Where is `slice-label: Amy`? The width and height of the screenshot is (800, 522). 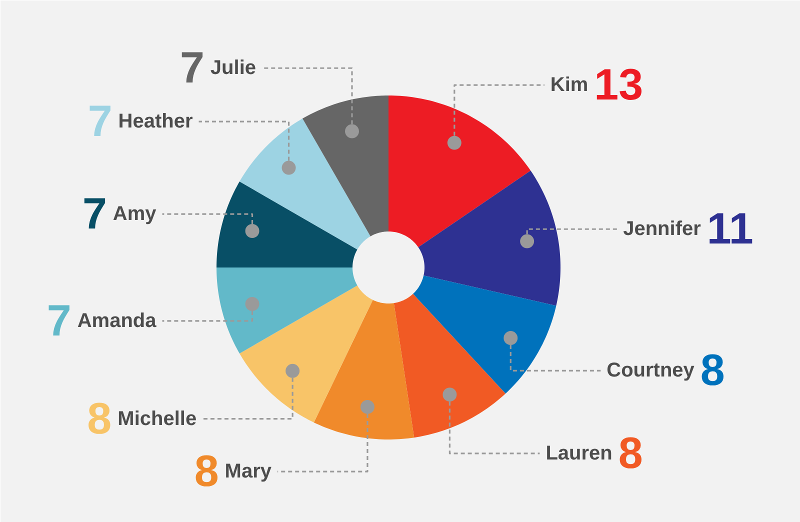 slice-label: Amy is located at coordinates (135, 214).